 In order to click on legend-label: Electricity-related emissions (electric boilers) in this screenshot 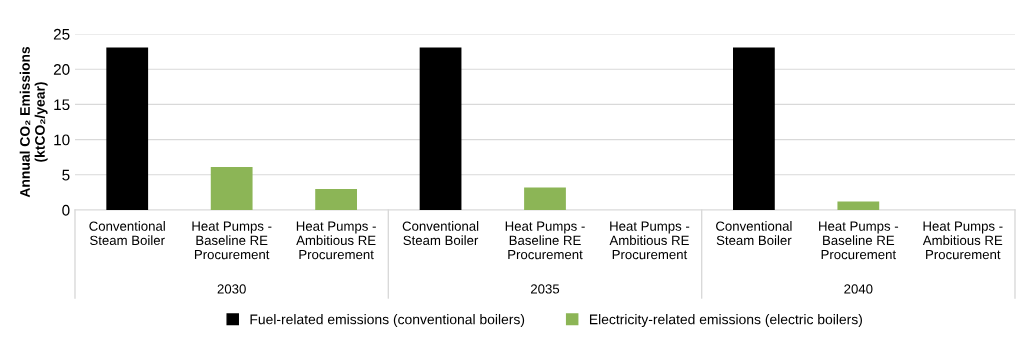, I will do `click(725, 321)`.